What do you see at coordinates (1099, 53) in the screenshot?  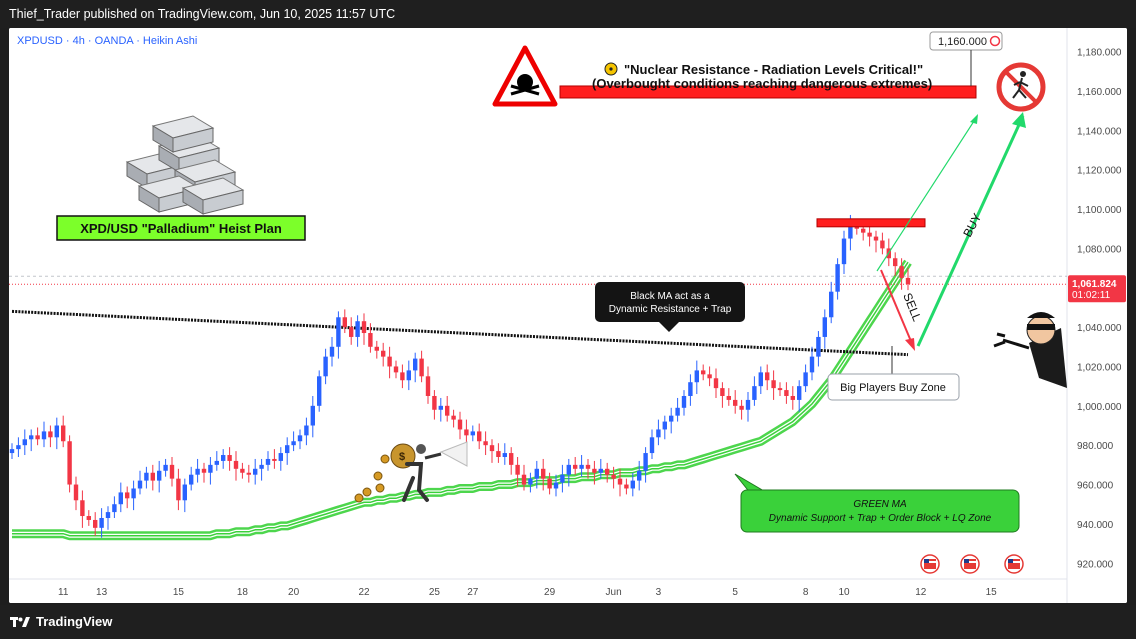 I see `y-tick-label: 1,180.000` at bounding box center [1099, 53].